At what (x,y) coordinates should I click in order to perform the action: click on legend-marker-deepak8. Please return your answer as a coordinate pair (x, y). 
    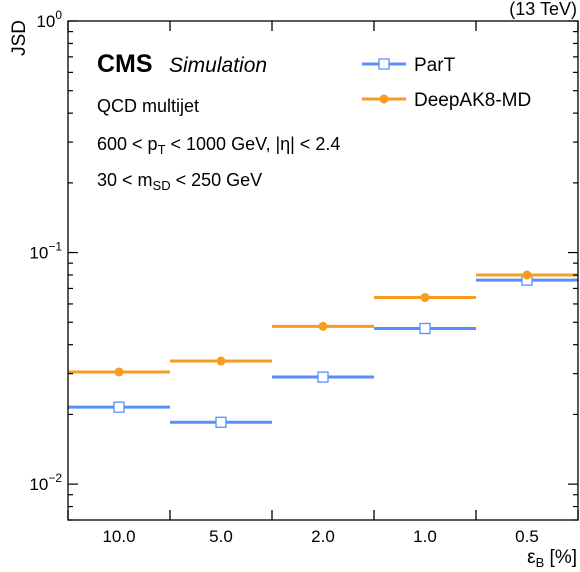
    Looking at the image, I should click on (384, 99).